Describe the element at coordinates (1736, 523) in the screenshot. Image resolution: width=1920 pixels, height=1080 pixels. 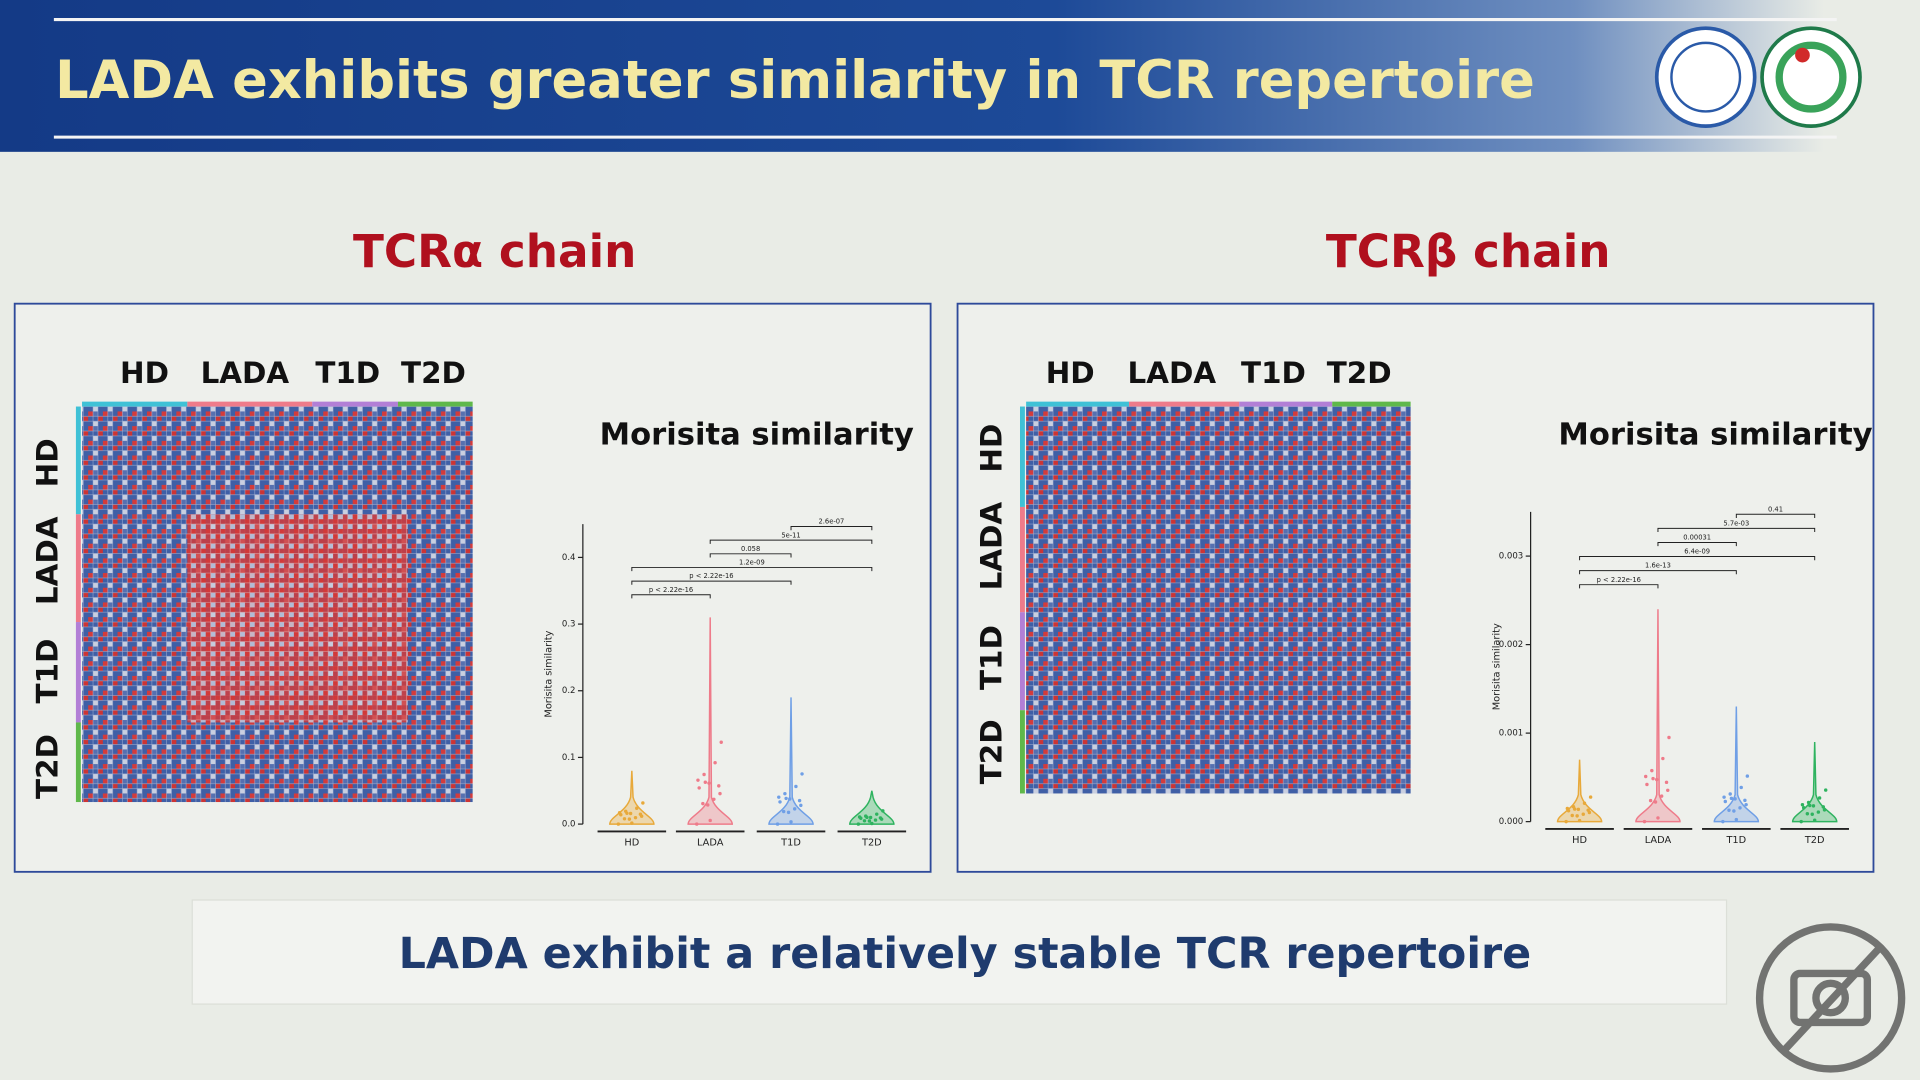
I see `p-value-label: 5.7e-03` at that location.